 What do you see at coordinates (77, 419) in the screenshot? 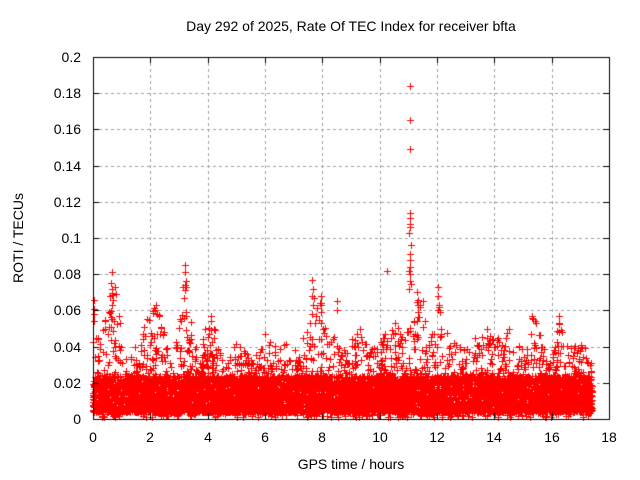
I see `y-tick-label: 0` at bounding box center [77, 419].